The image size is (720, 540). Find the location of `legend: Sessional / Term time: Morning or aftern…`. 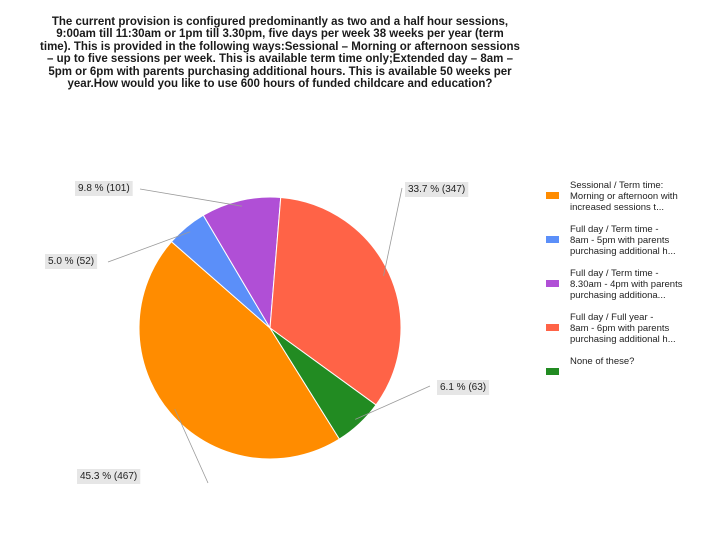

legend: Sessional / Term time: Morning or aftern… is located at coordinates (631, 279).